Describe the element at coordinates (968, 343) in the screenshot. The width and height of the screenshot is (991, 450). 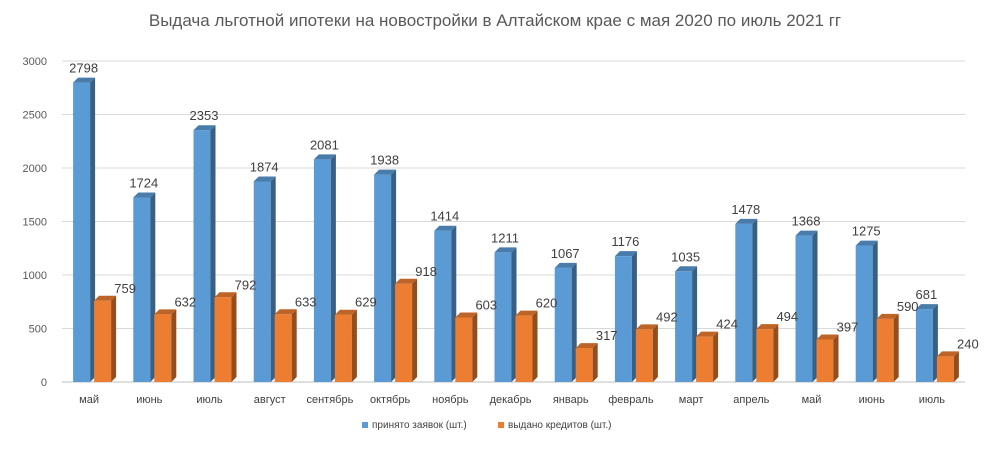
I see `data-label-loans: 240` at that location.